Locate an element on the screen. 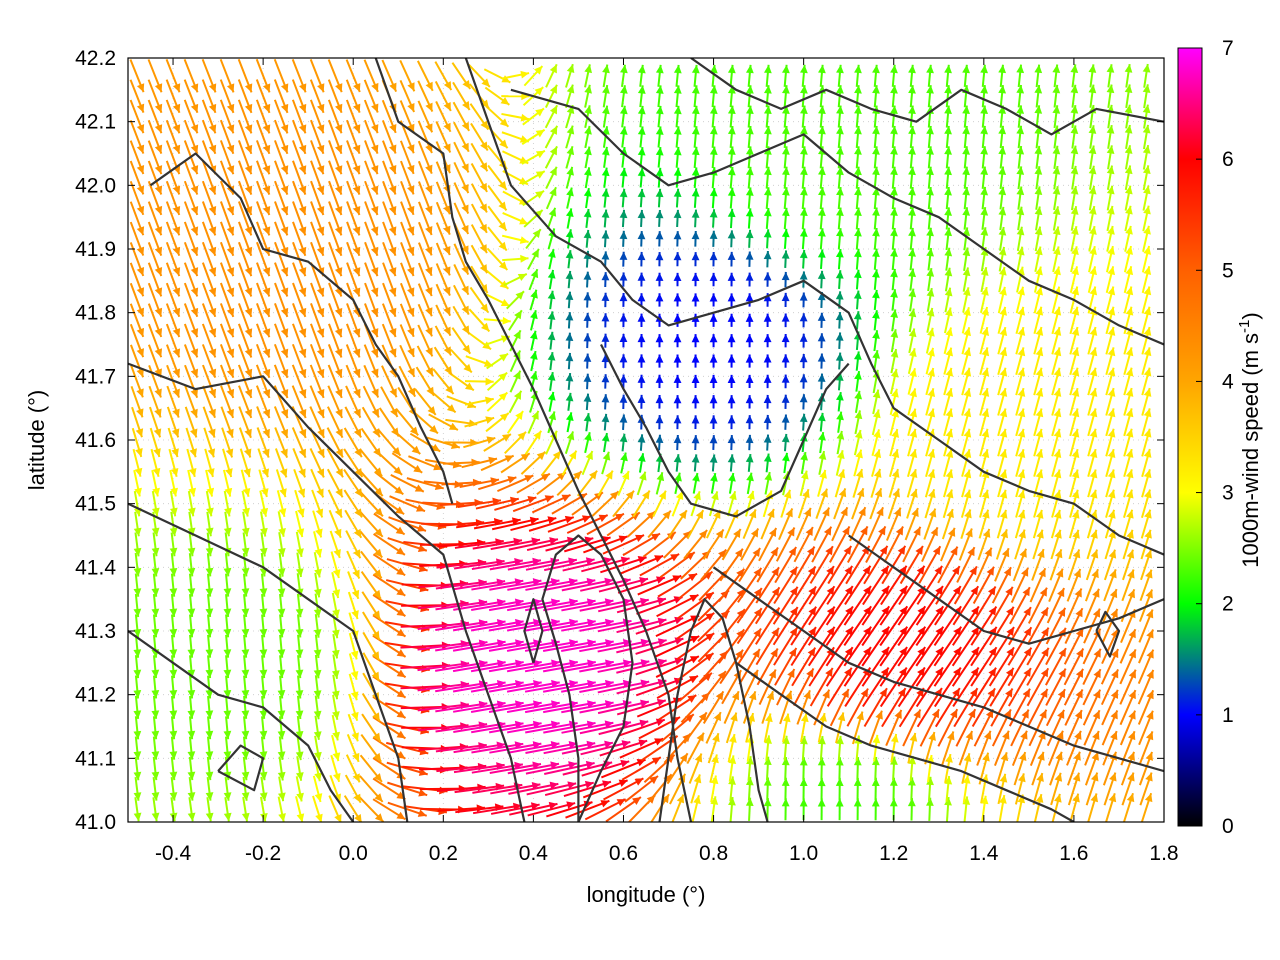 The width and height of the screenshot is (1280, 960). colorbar-tick-label: 7 is located at coordinates (1228, 48).